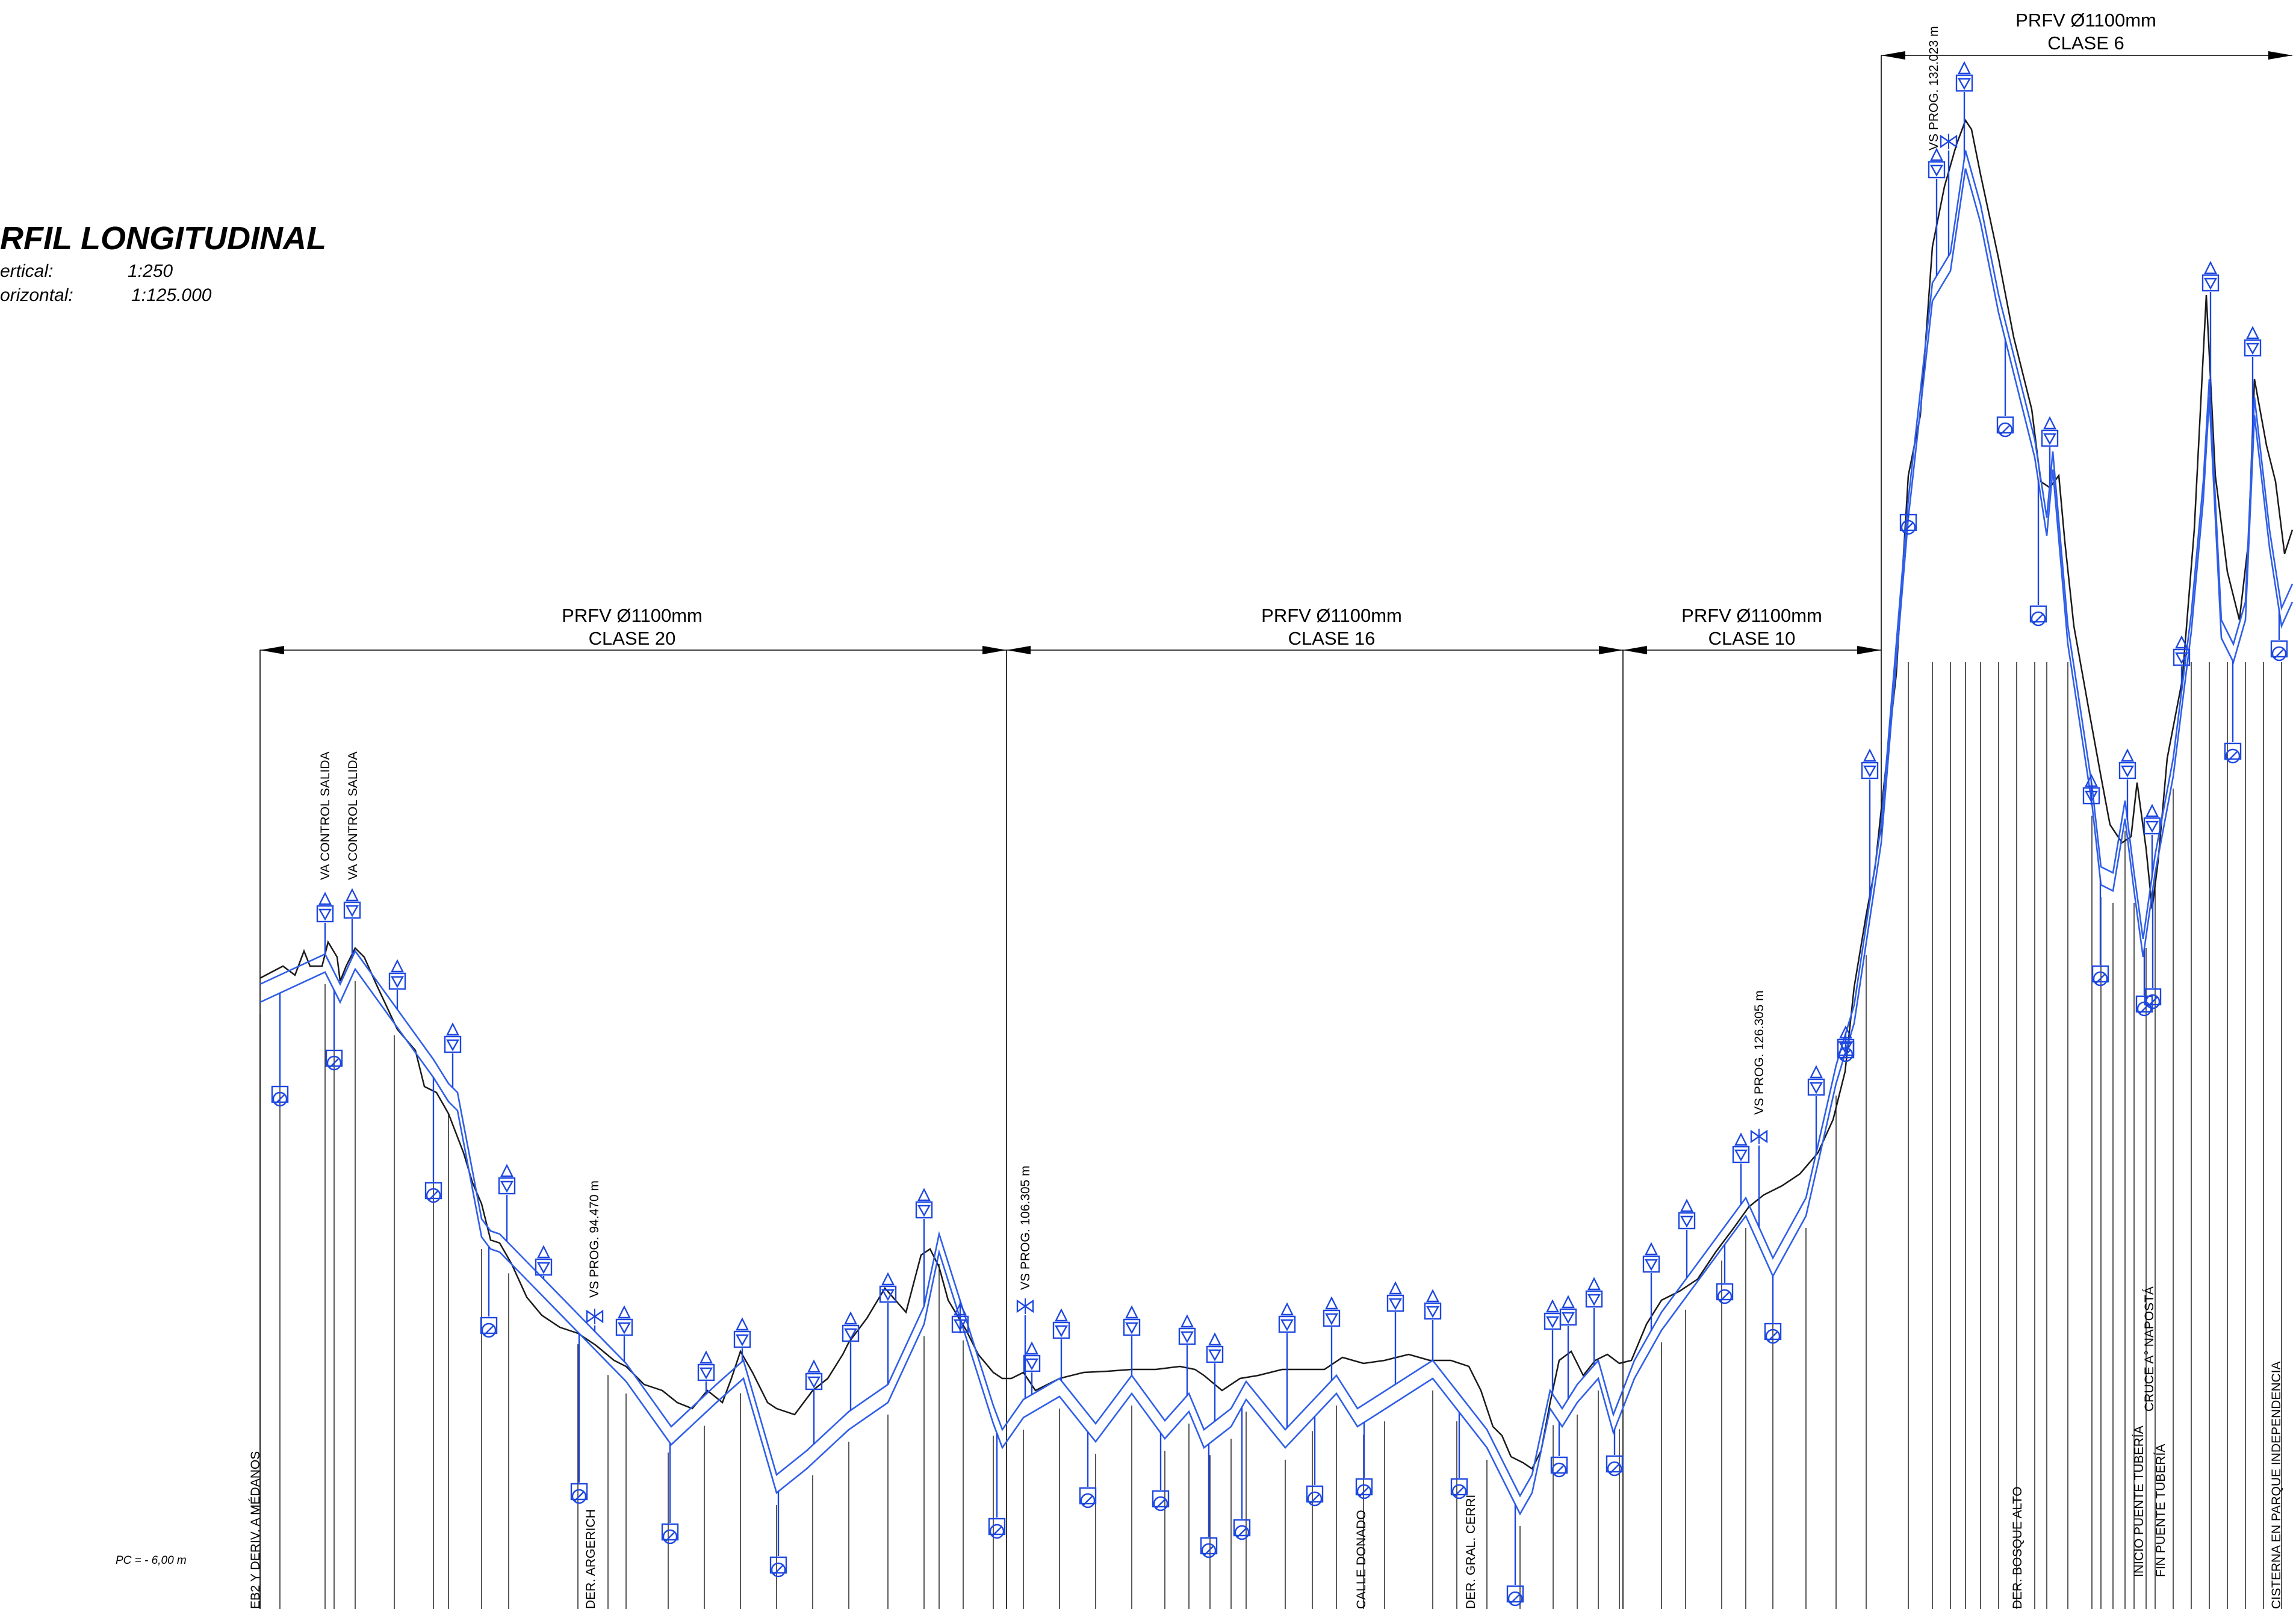  Describe the element at coordinates (591, 1559) in the screenshot. I see `label-der-argerich: DER. ARGERICH` at that location.